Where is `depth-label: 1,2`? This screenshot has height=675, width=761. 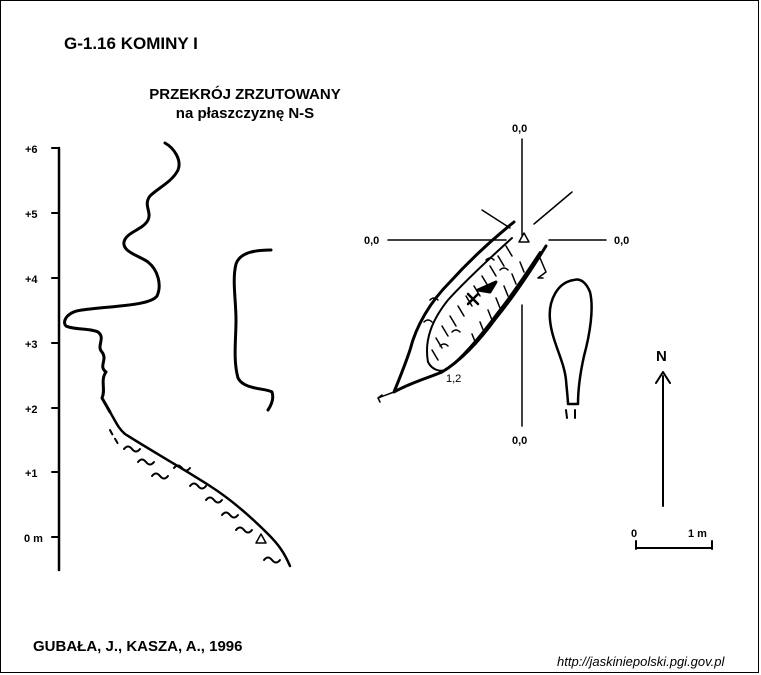 depth-label: 1,2 is located at coordinates (453, 379).